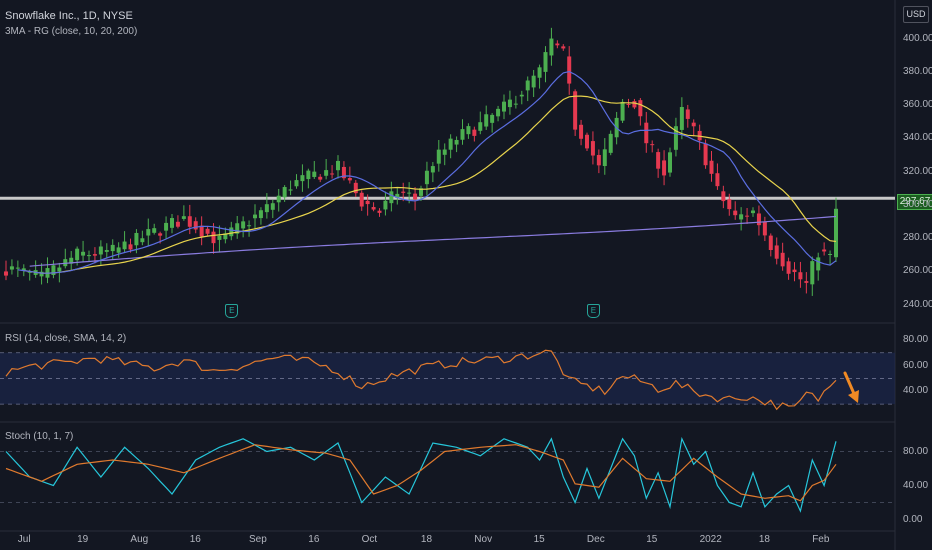  Describe the element at coordinates (916, 14) in the screenshot. I see `currency-badge: USD` at that location.